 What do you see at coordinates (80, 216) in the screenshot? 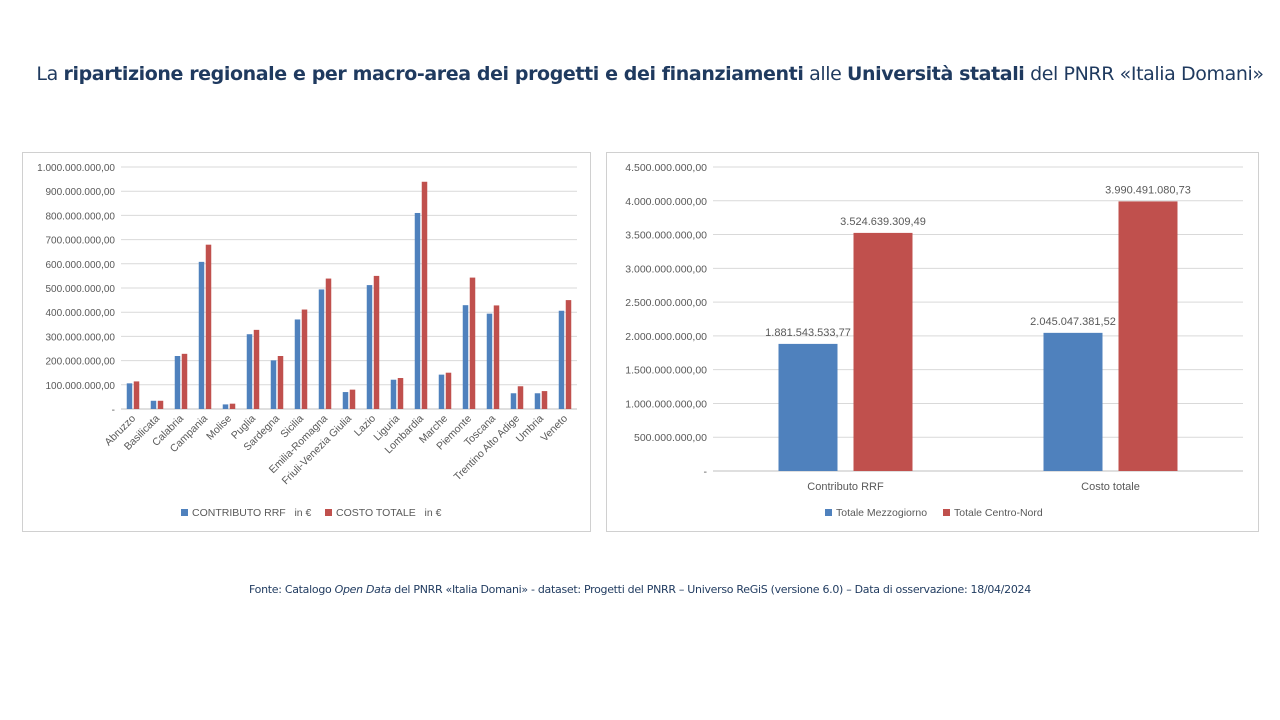
I see `y-tick-label: 800.000.000,00` at bounding box center [80, 216].